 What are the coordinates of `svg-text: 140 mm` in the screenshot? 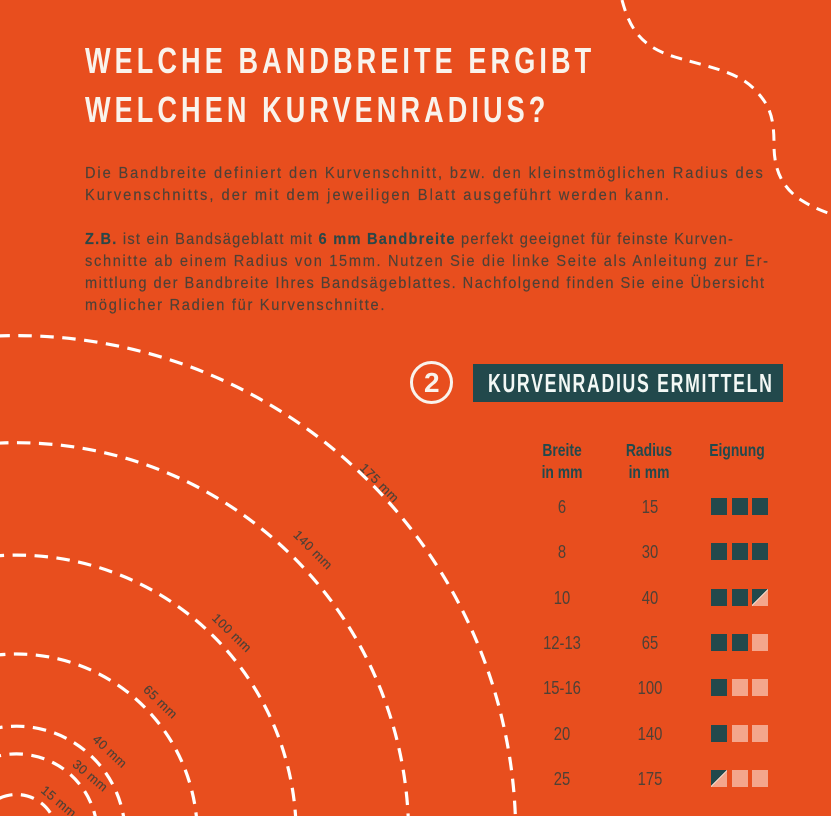 It's located at (312, 549).